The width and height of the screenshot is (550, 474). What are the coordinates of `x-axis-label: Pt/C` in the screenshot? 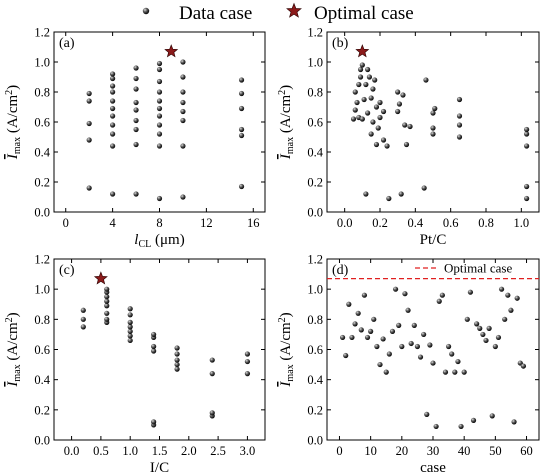 It's located at (433, 240).